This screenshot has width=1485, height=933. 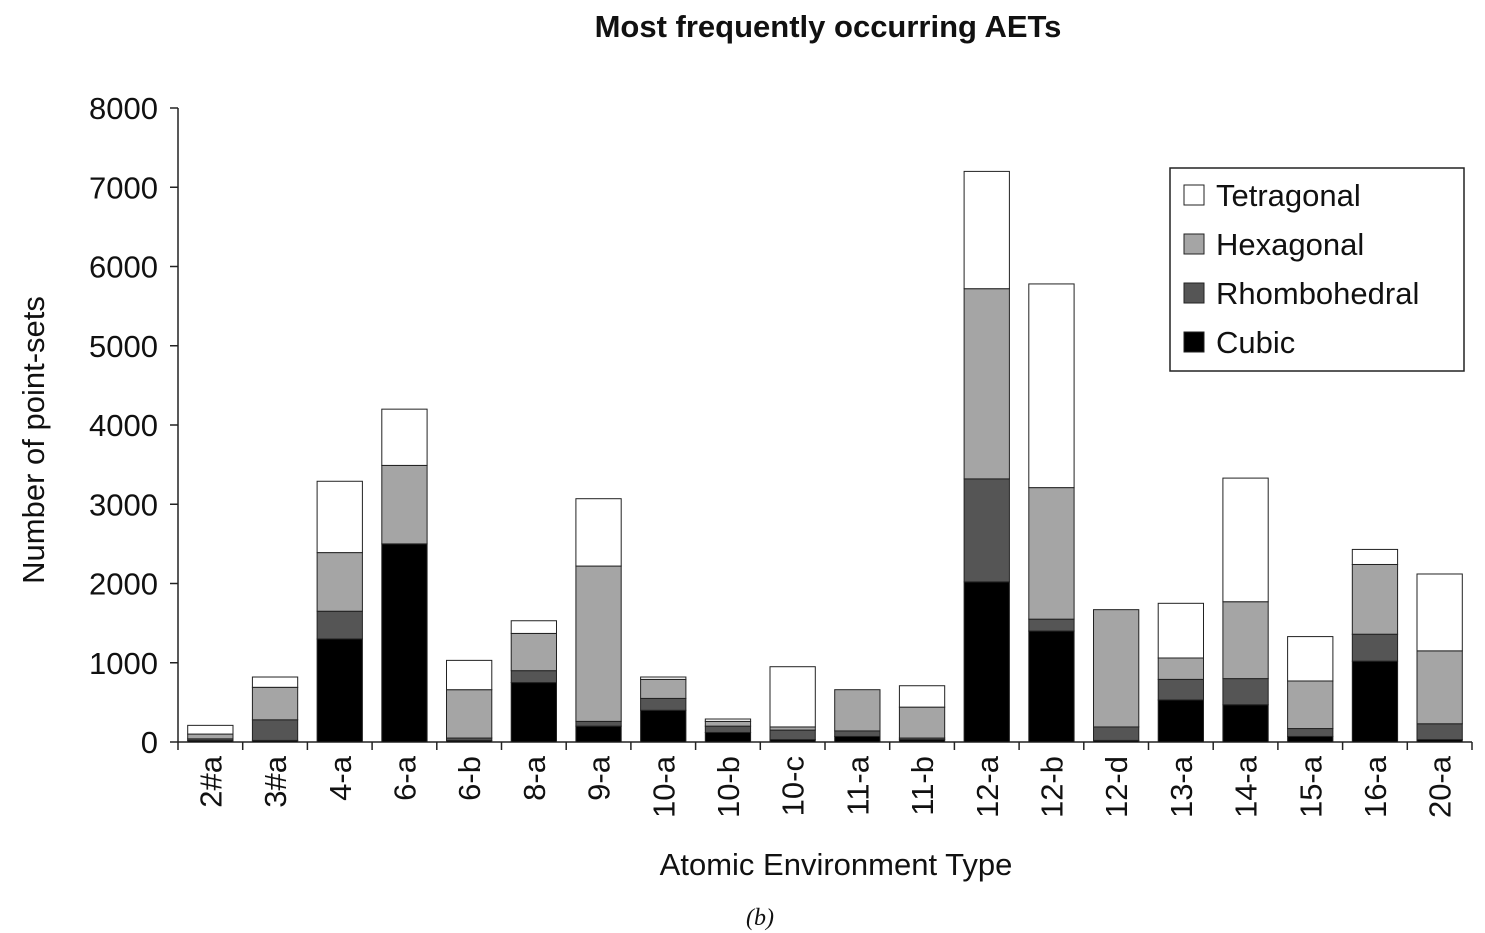 What do you see at coordinates (210, 781) in the screenshot?
I see `x-tick-label: 2#a` at bounding box center [210, 781].